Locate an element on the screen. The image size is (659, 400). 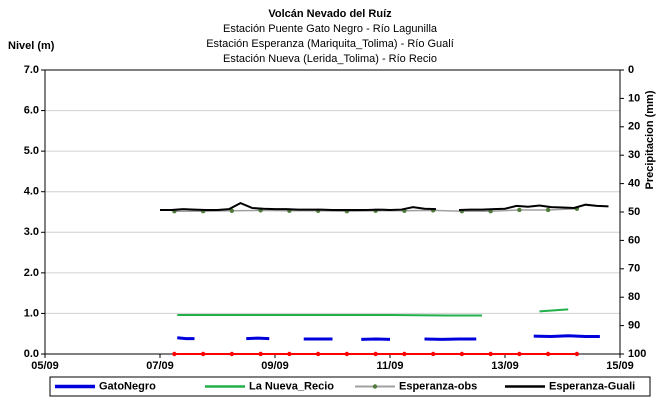
y-tick-label: 3.0 is located at coordinates (31, 232).